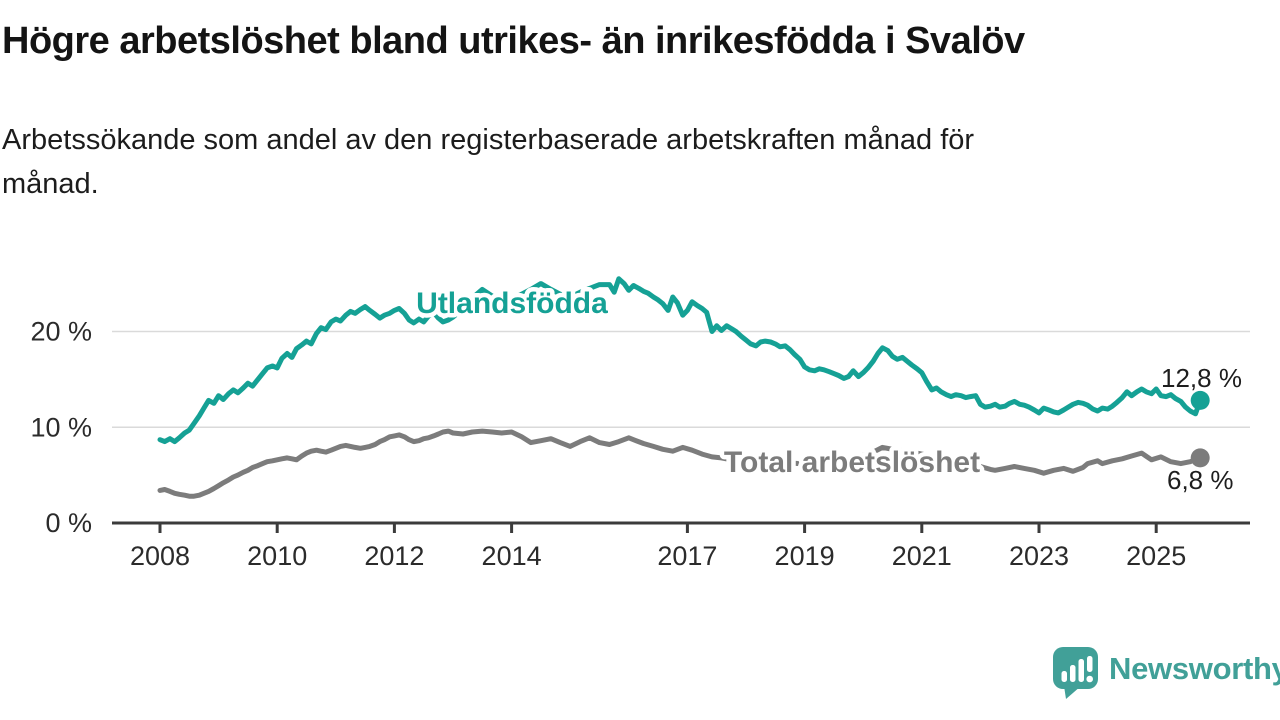 The height and width of the screenshot is (720, 1280). What do you see at coordinates (50, 184) in the screenshot?
I see `chart-subtitle-line-2: månad.` at bounding box center [50, 184].